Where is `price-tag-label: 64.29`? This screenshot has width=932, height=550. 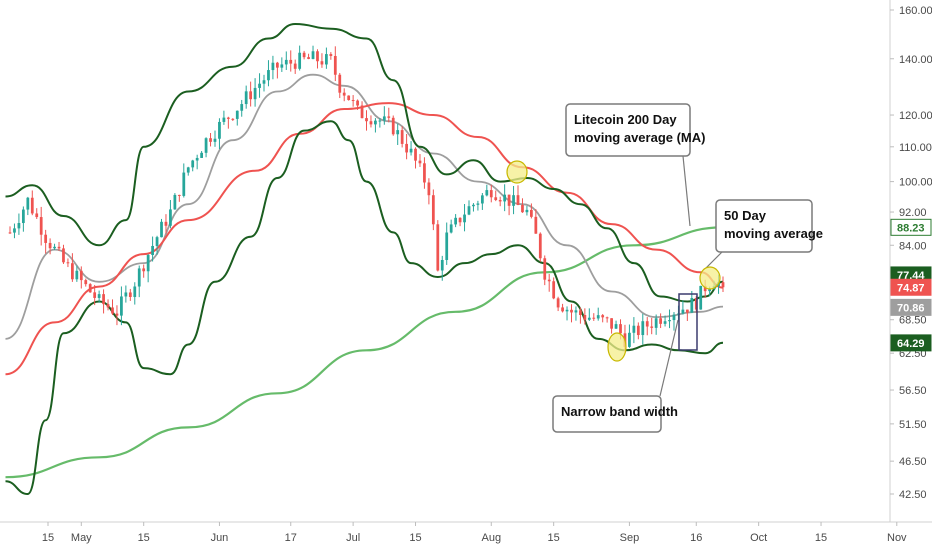
price-tag-label: 64.29 is located at coordinates (911, 344).